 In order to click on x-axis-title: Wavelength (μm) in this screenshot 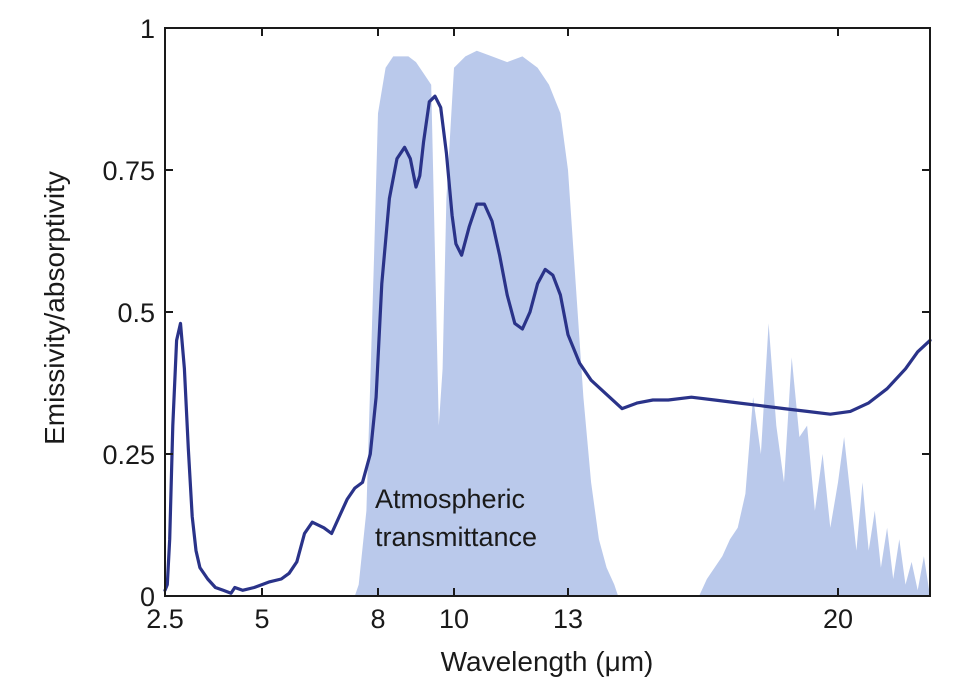, I will do `click(547, 661)`.